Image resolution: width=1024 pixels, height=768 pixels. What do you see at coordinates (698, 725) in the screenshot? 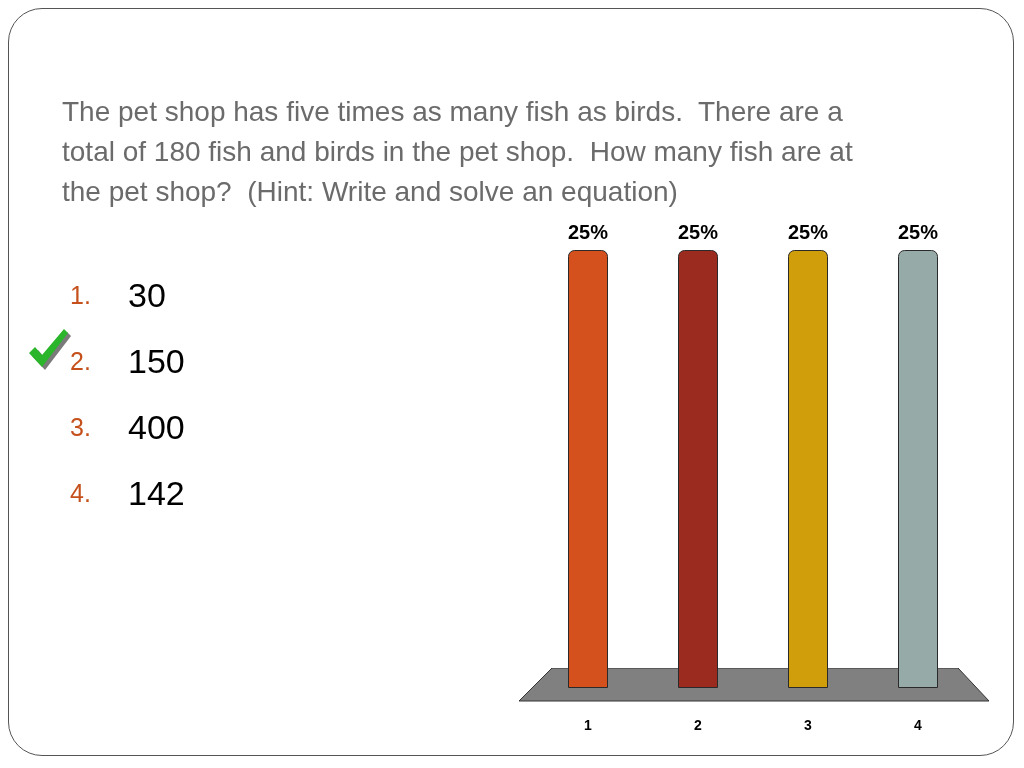
I see `x-tick-label: 2` at bounding box center [698, 725].